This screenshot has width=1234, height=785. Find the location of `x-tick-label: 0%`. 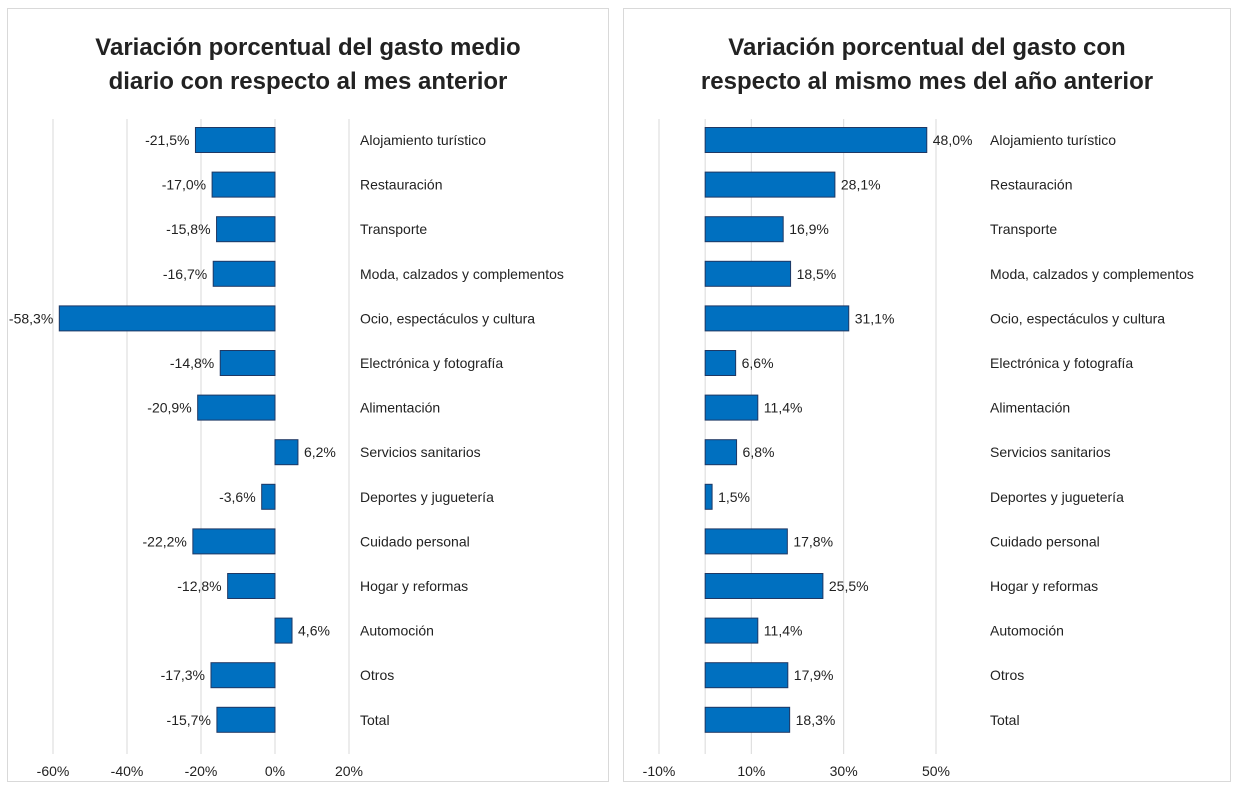

x-tick-label: 0% is located at coordinates (275, 771).